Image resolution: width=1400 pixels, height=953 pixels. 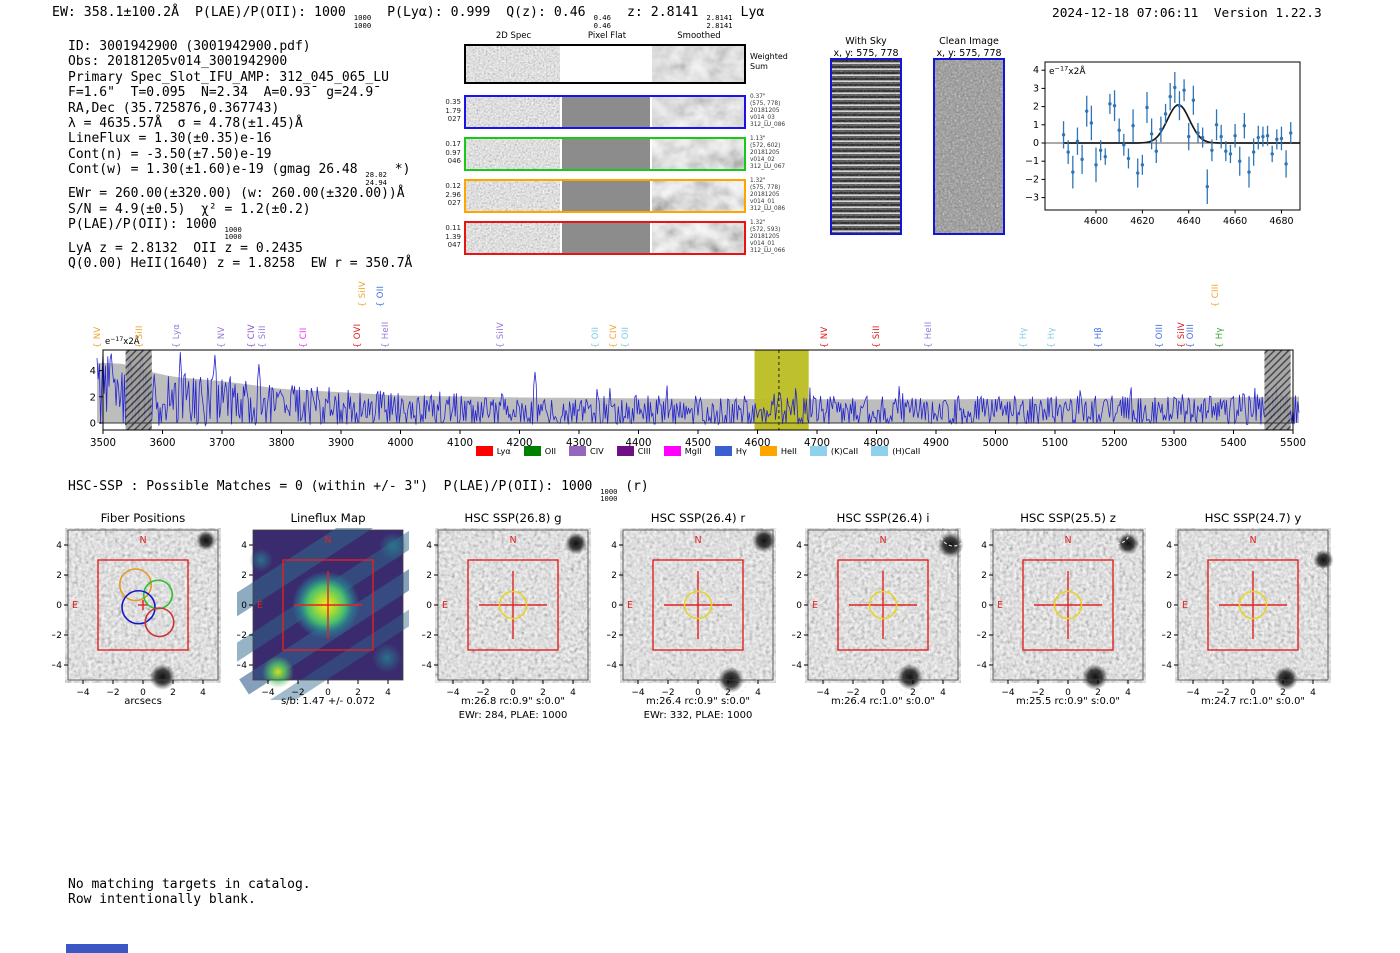 I want to click on panel-xlabel-i: m:26.4 rc:1.0" s:0.0", so click(x=883, y=701).